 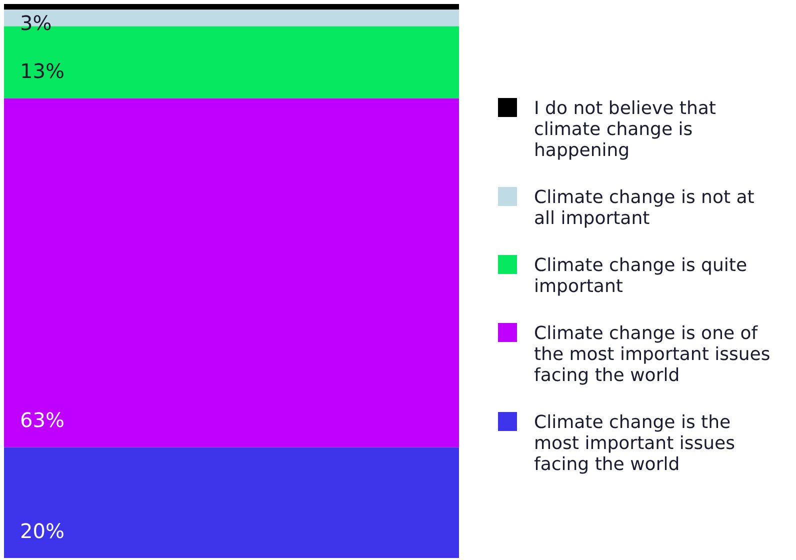 I want to click on legend-label: I do not believe that climate change is happening, so click(x=625, y=129).